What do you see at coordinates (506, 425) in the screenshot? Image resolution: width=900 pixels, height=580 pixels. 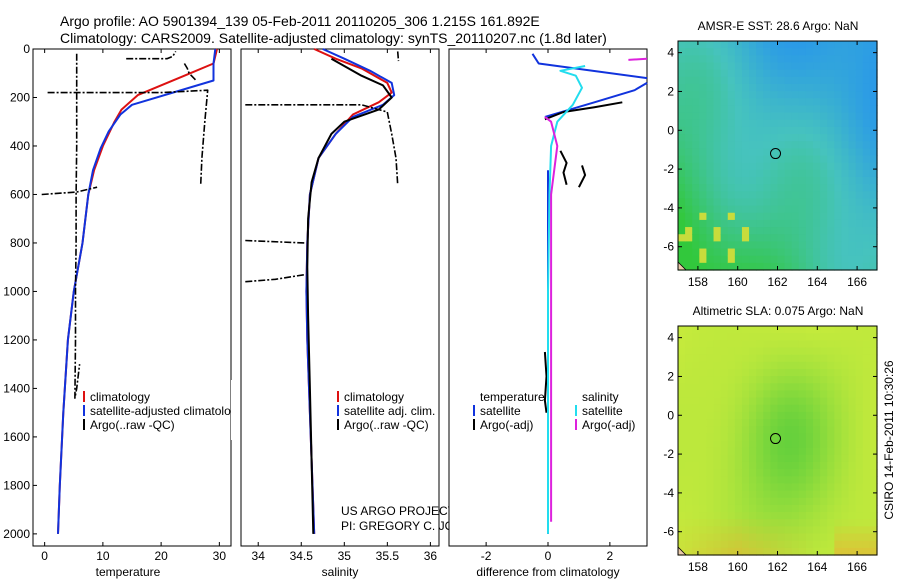 I see `legend-temp-argo: Argo(-adj)` at bounding box center [506, 425].